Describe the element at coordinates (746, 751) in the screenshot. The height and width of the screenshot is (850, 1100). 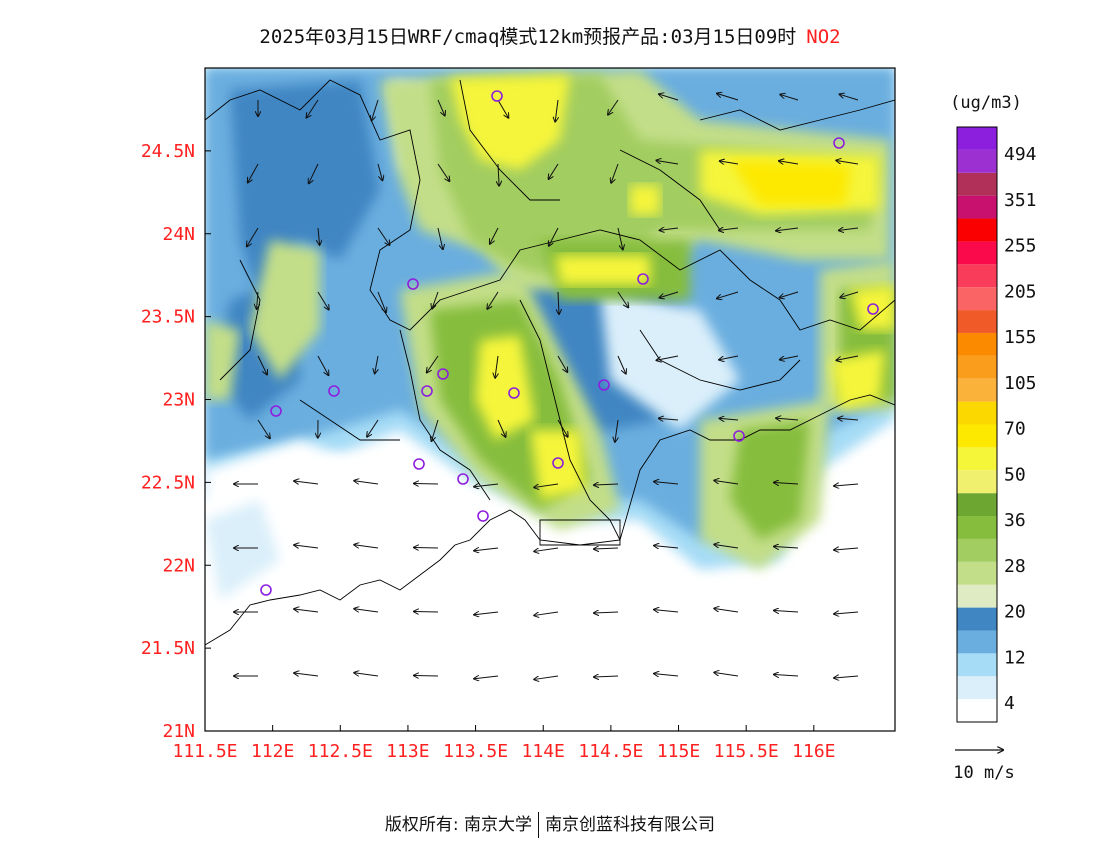
I see `x-tick-label: 115.5E` at that location.